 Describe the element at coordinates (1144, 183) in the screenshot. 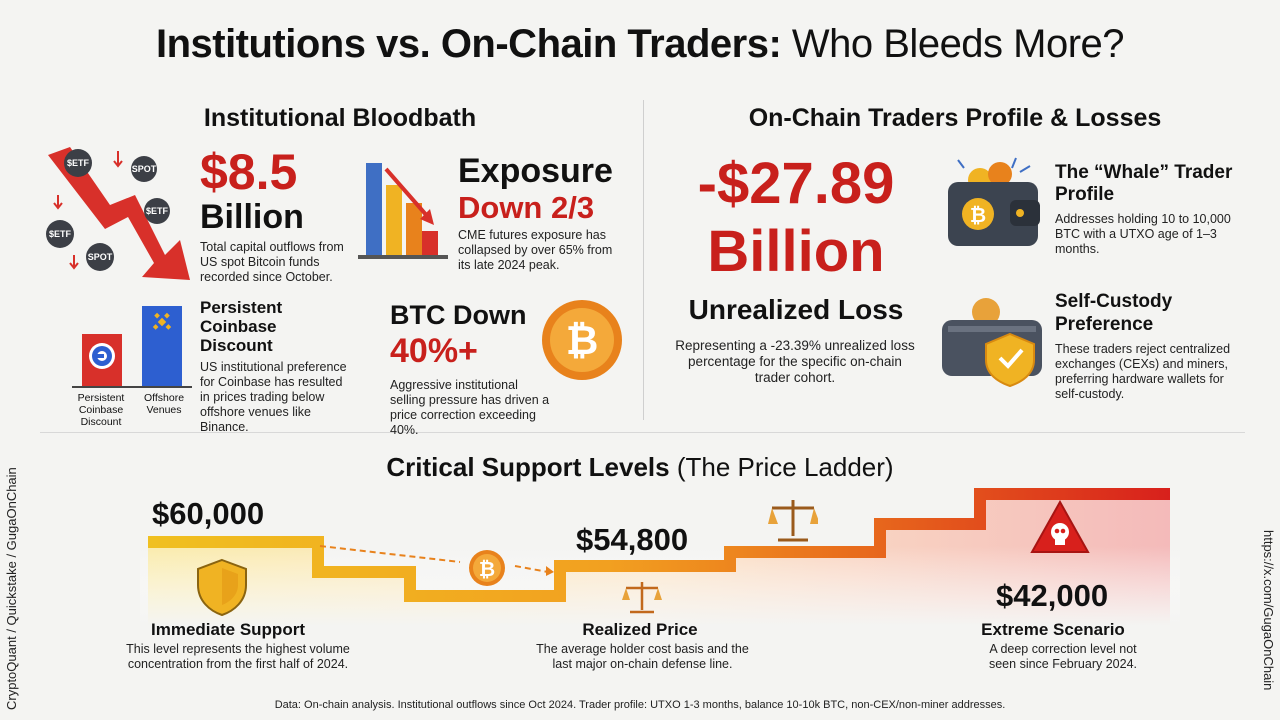

I see `whale-title: The “Whale” Trader Profile` at that location.